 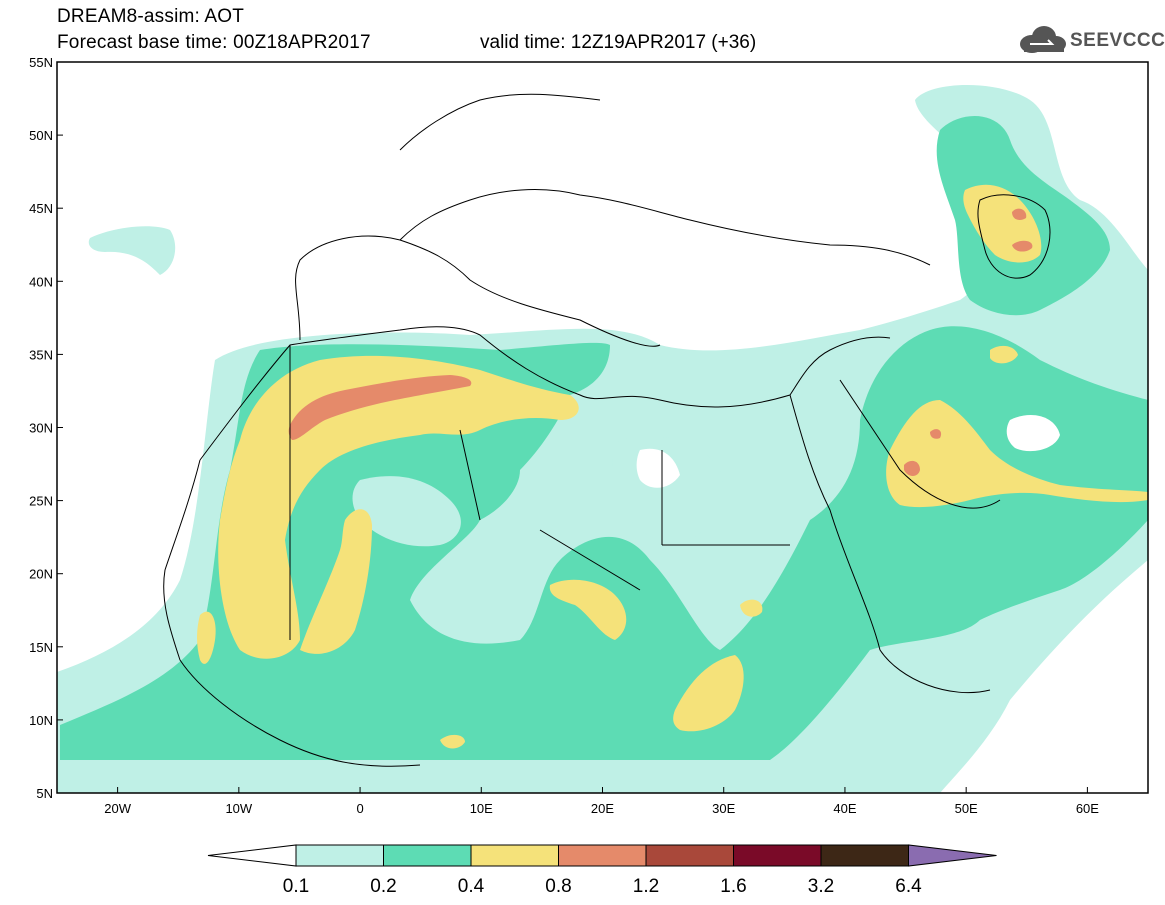 I want to click on lat-label: 10N, so click(x=41, y=720).